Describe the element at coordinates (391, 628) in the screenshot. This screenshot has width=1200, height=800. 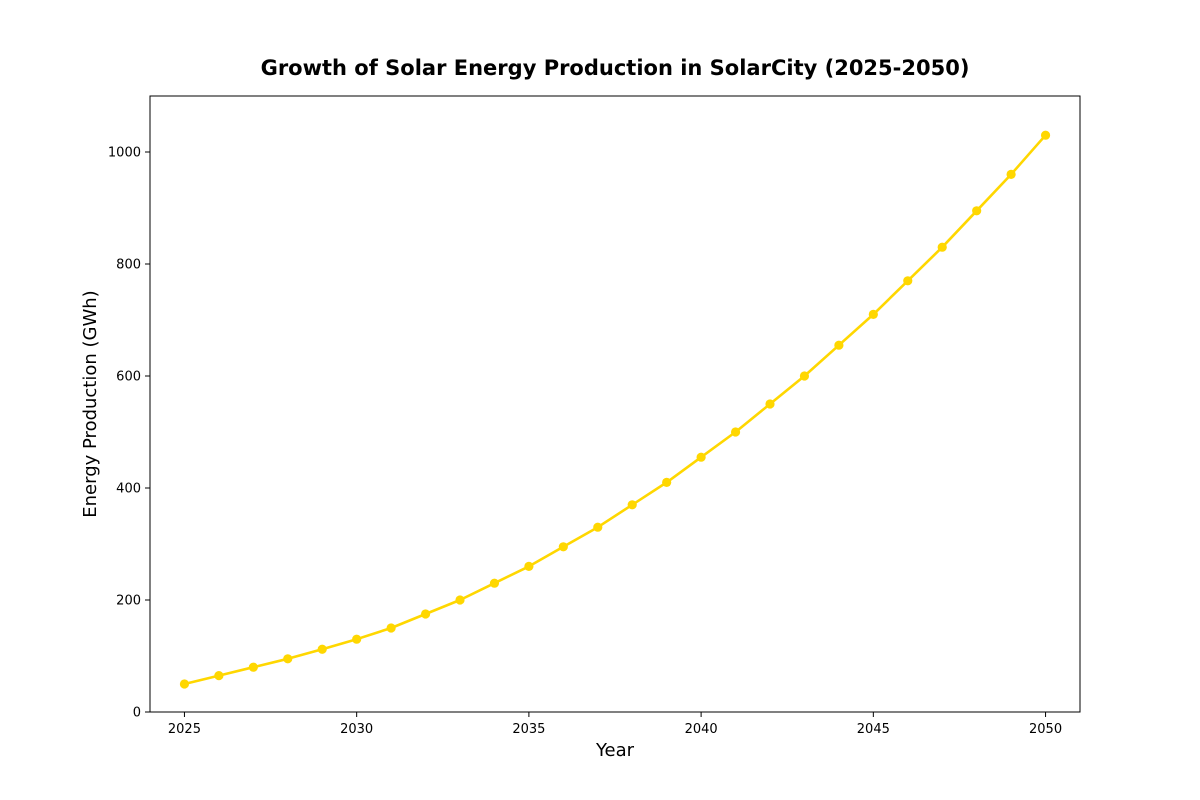
I see `data-point-2031` at that location.